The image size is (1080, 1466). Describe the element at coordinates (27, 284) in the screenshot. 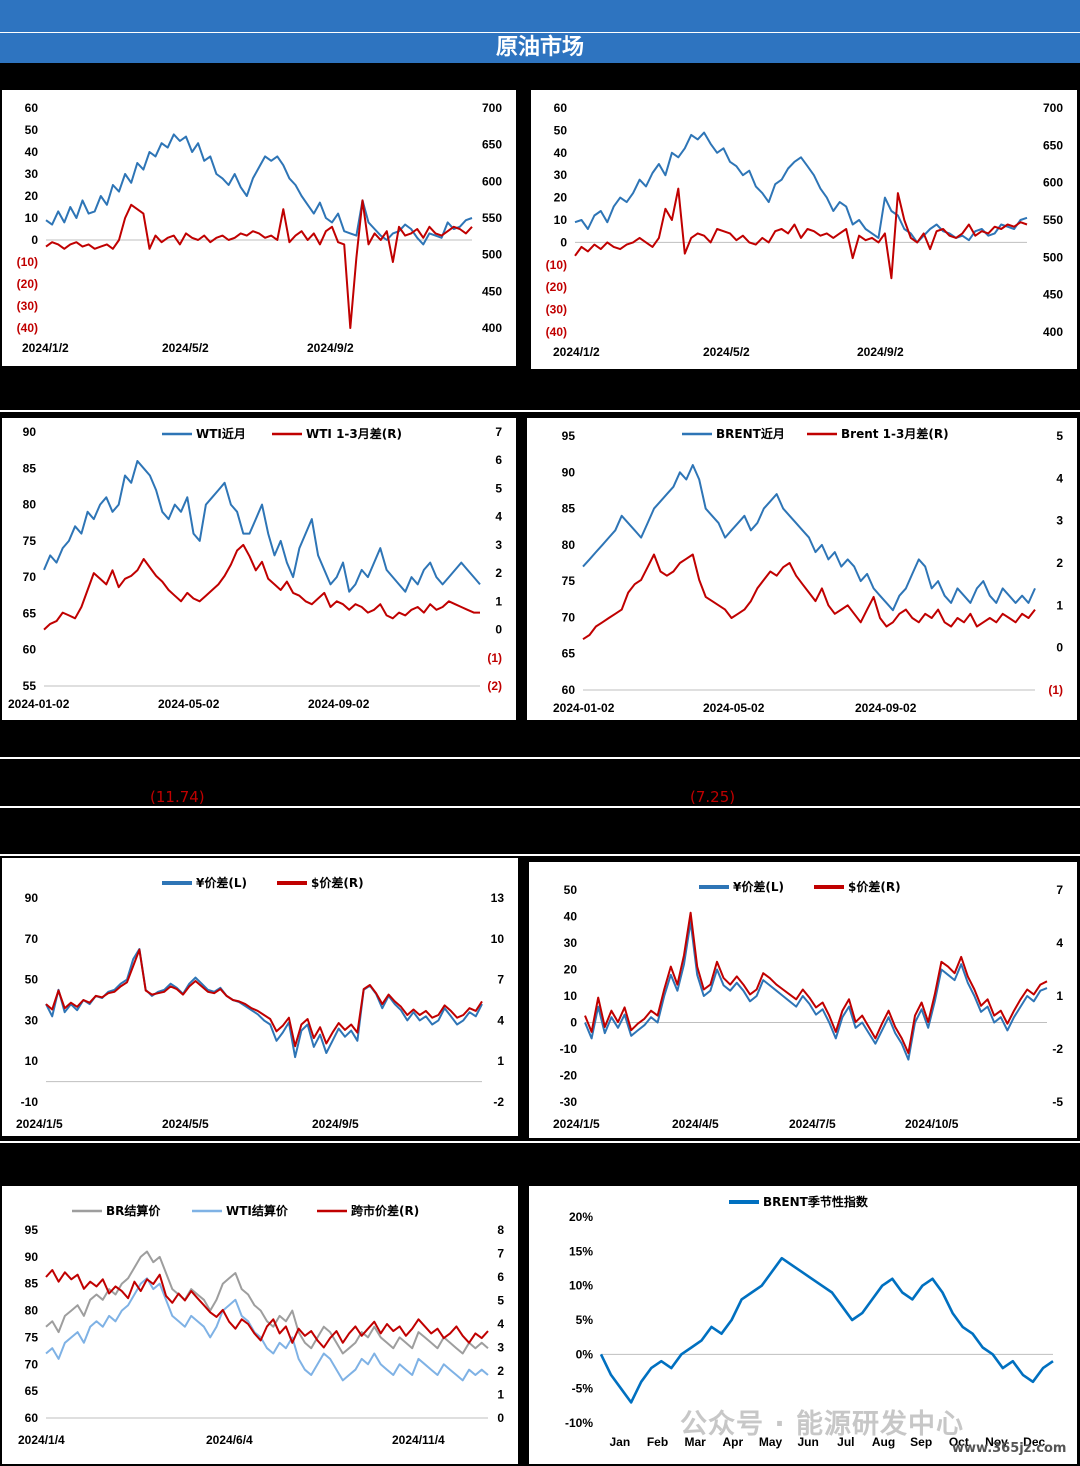

I see `left-tick-label: (20)` at that location.